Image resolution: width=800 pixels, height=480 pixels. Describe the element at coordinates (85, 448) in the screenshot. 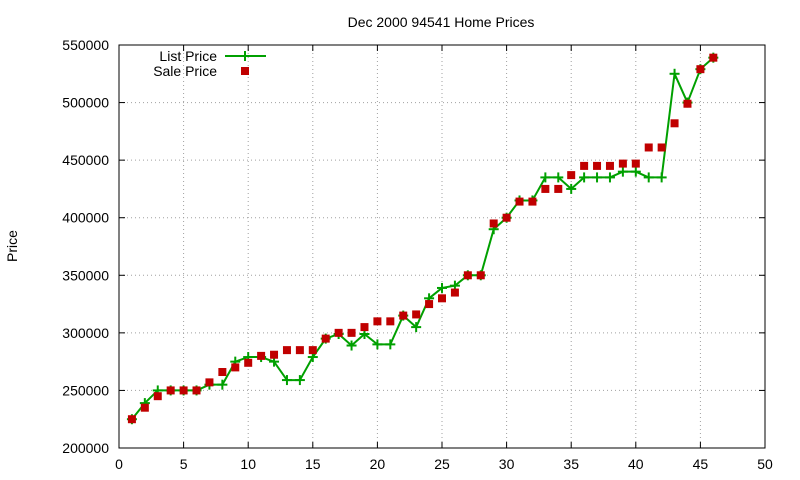

I see `y-tick-label: 200000` at that location.